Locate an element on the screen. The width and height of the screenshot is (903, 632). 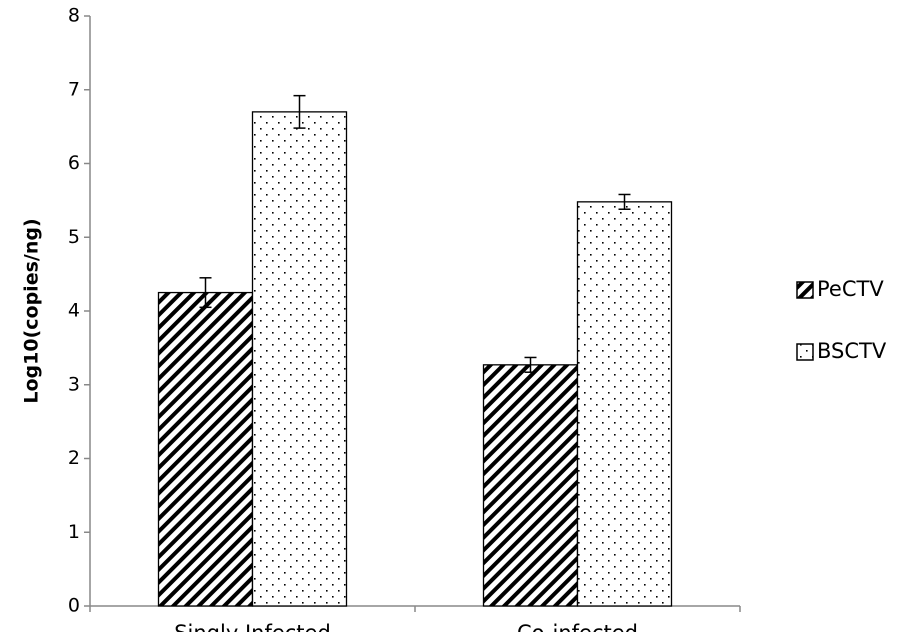
legend-label: BSCTV is located at coordinates (852, 351).